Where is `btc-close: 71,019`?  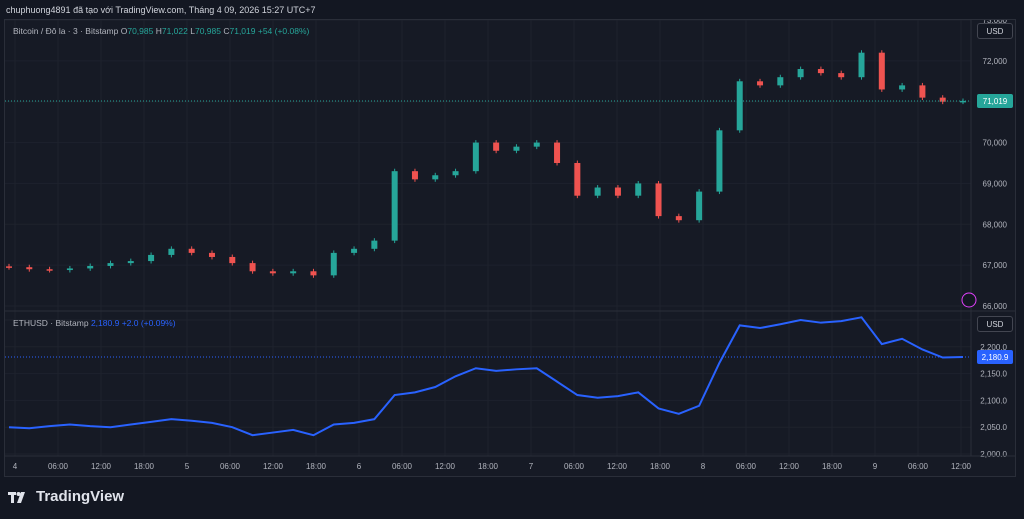 btc-close: 71,019 is located at coordinates (242, 31).